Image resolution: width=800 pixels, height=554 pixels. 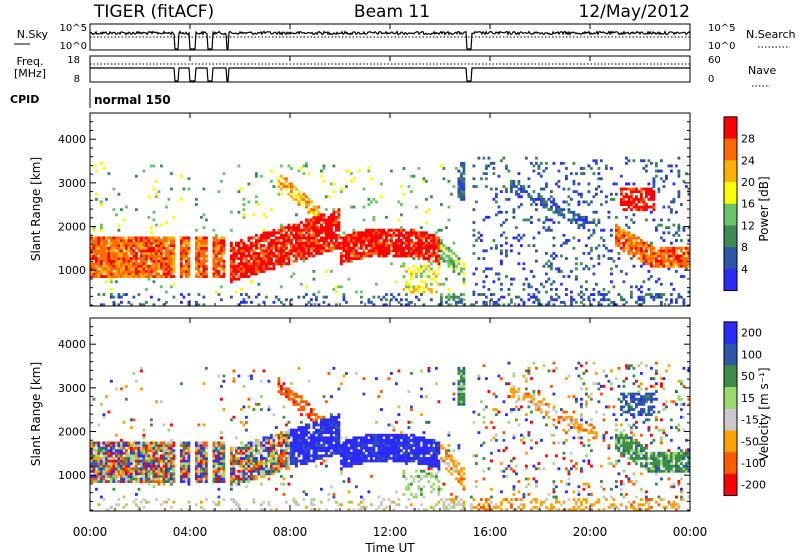 I want to click on date-title: 12/May/2012, so click(x=635, y=12).